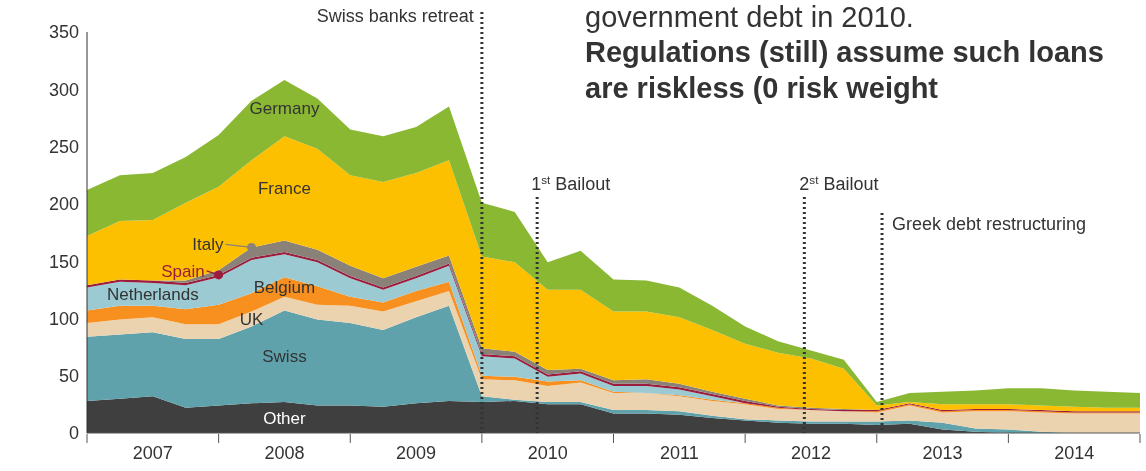 This screenshot has height=471, width=1146. Describe the element at coordinates (416, 453) in the screenshot. I see `x-tick-label: 2009` at that location.